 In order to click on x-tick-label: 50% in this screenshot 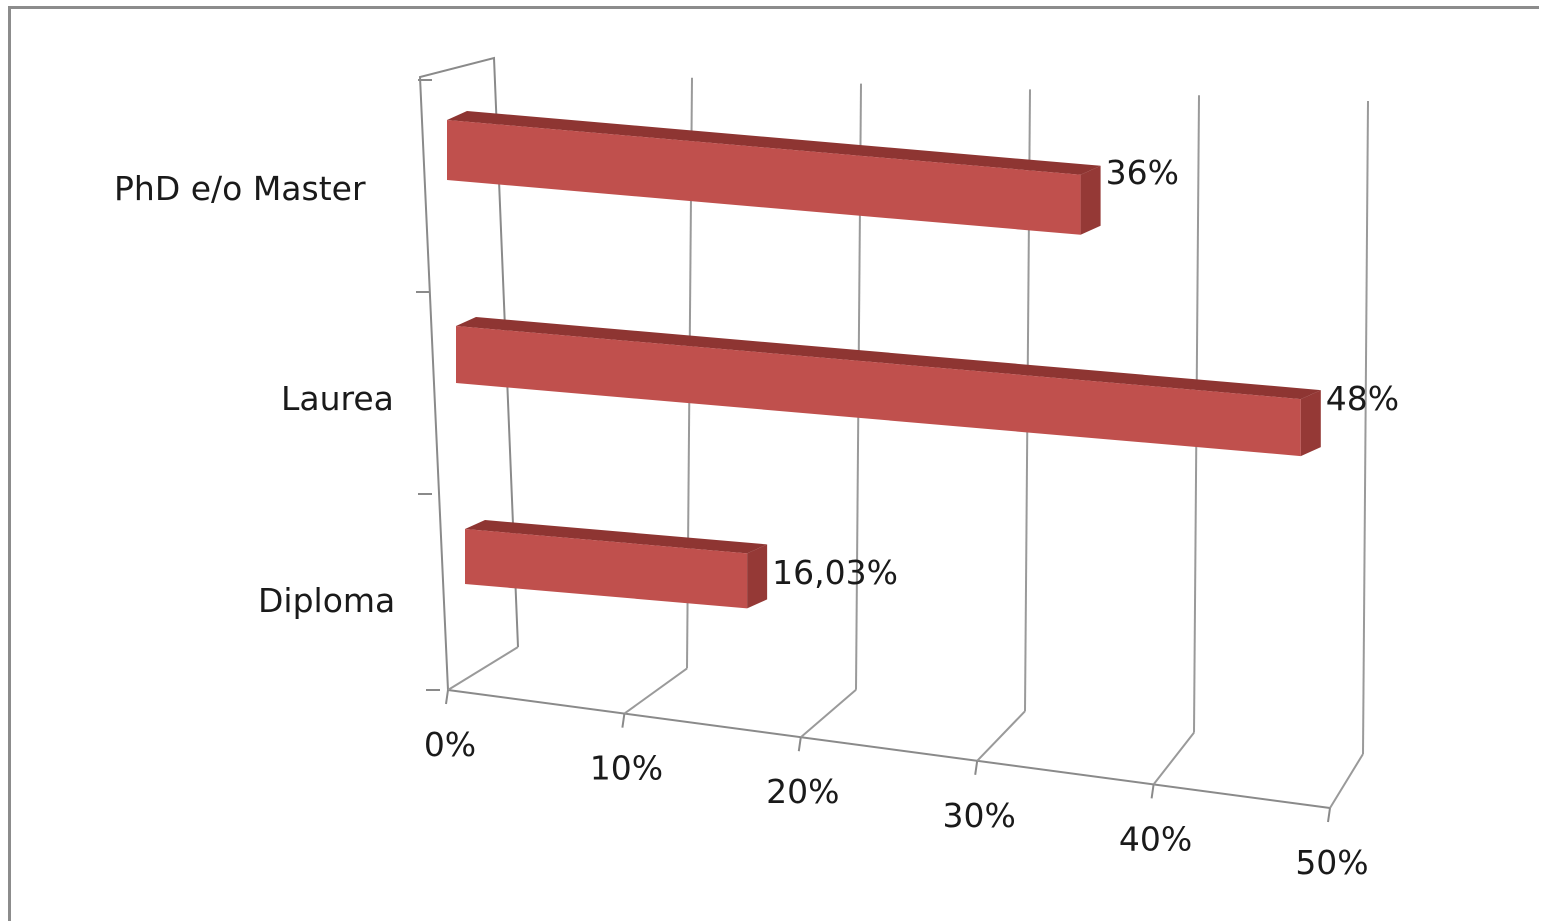, I will do `click(1331, 862)`.